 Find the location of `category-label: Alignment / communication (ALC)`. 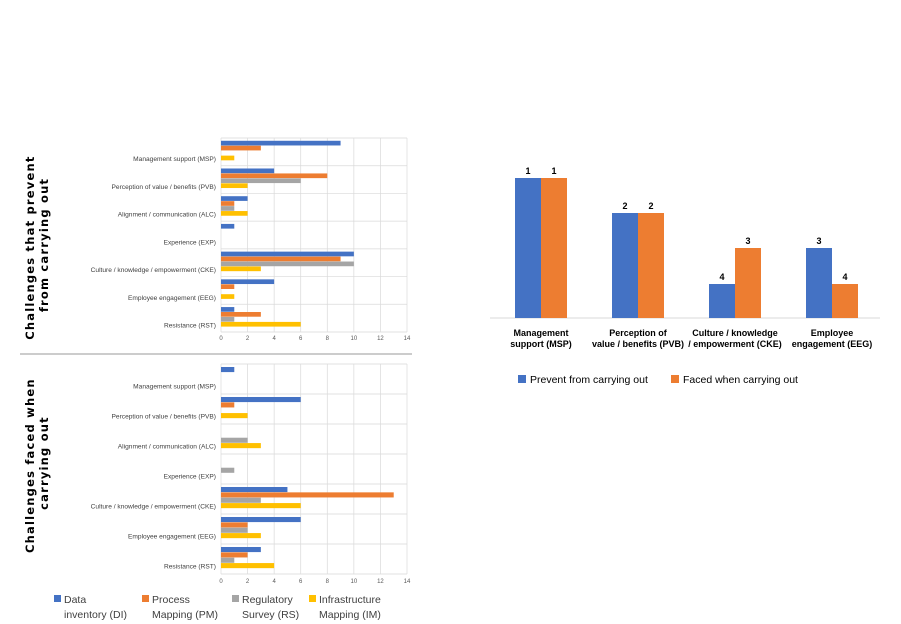

category-label: Alignment / communication (ALC) is located at coordinates (167, 447).